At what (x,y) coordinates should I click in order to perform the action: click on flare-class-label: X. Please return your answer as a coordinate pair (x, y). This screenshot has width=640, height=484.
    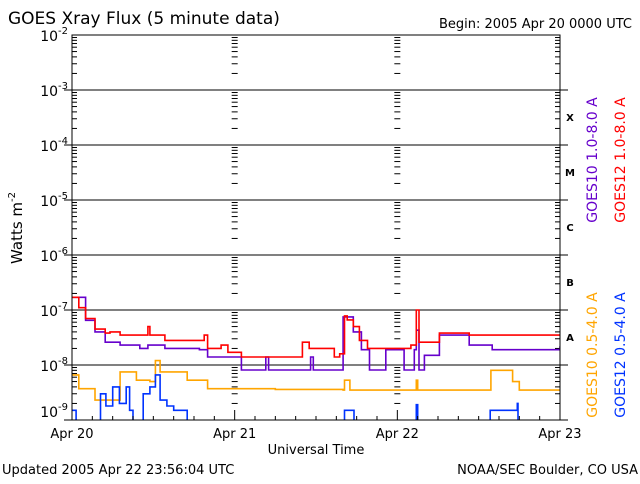
    Looking at the image, I should click on (570, 118).